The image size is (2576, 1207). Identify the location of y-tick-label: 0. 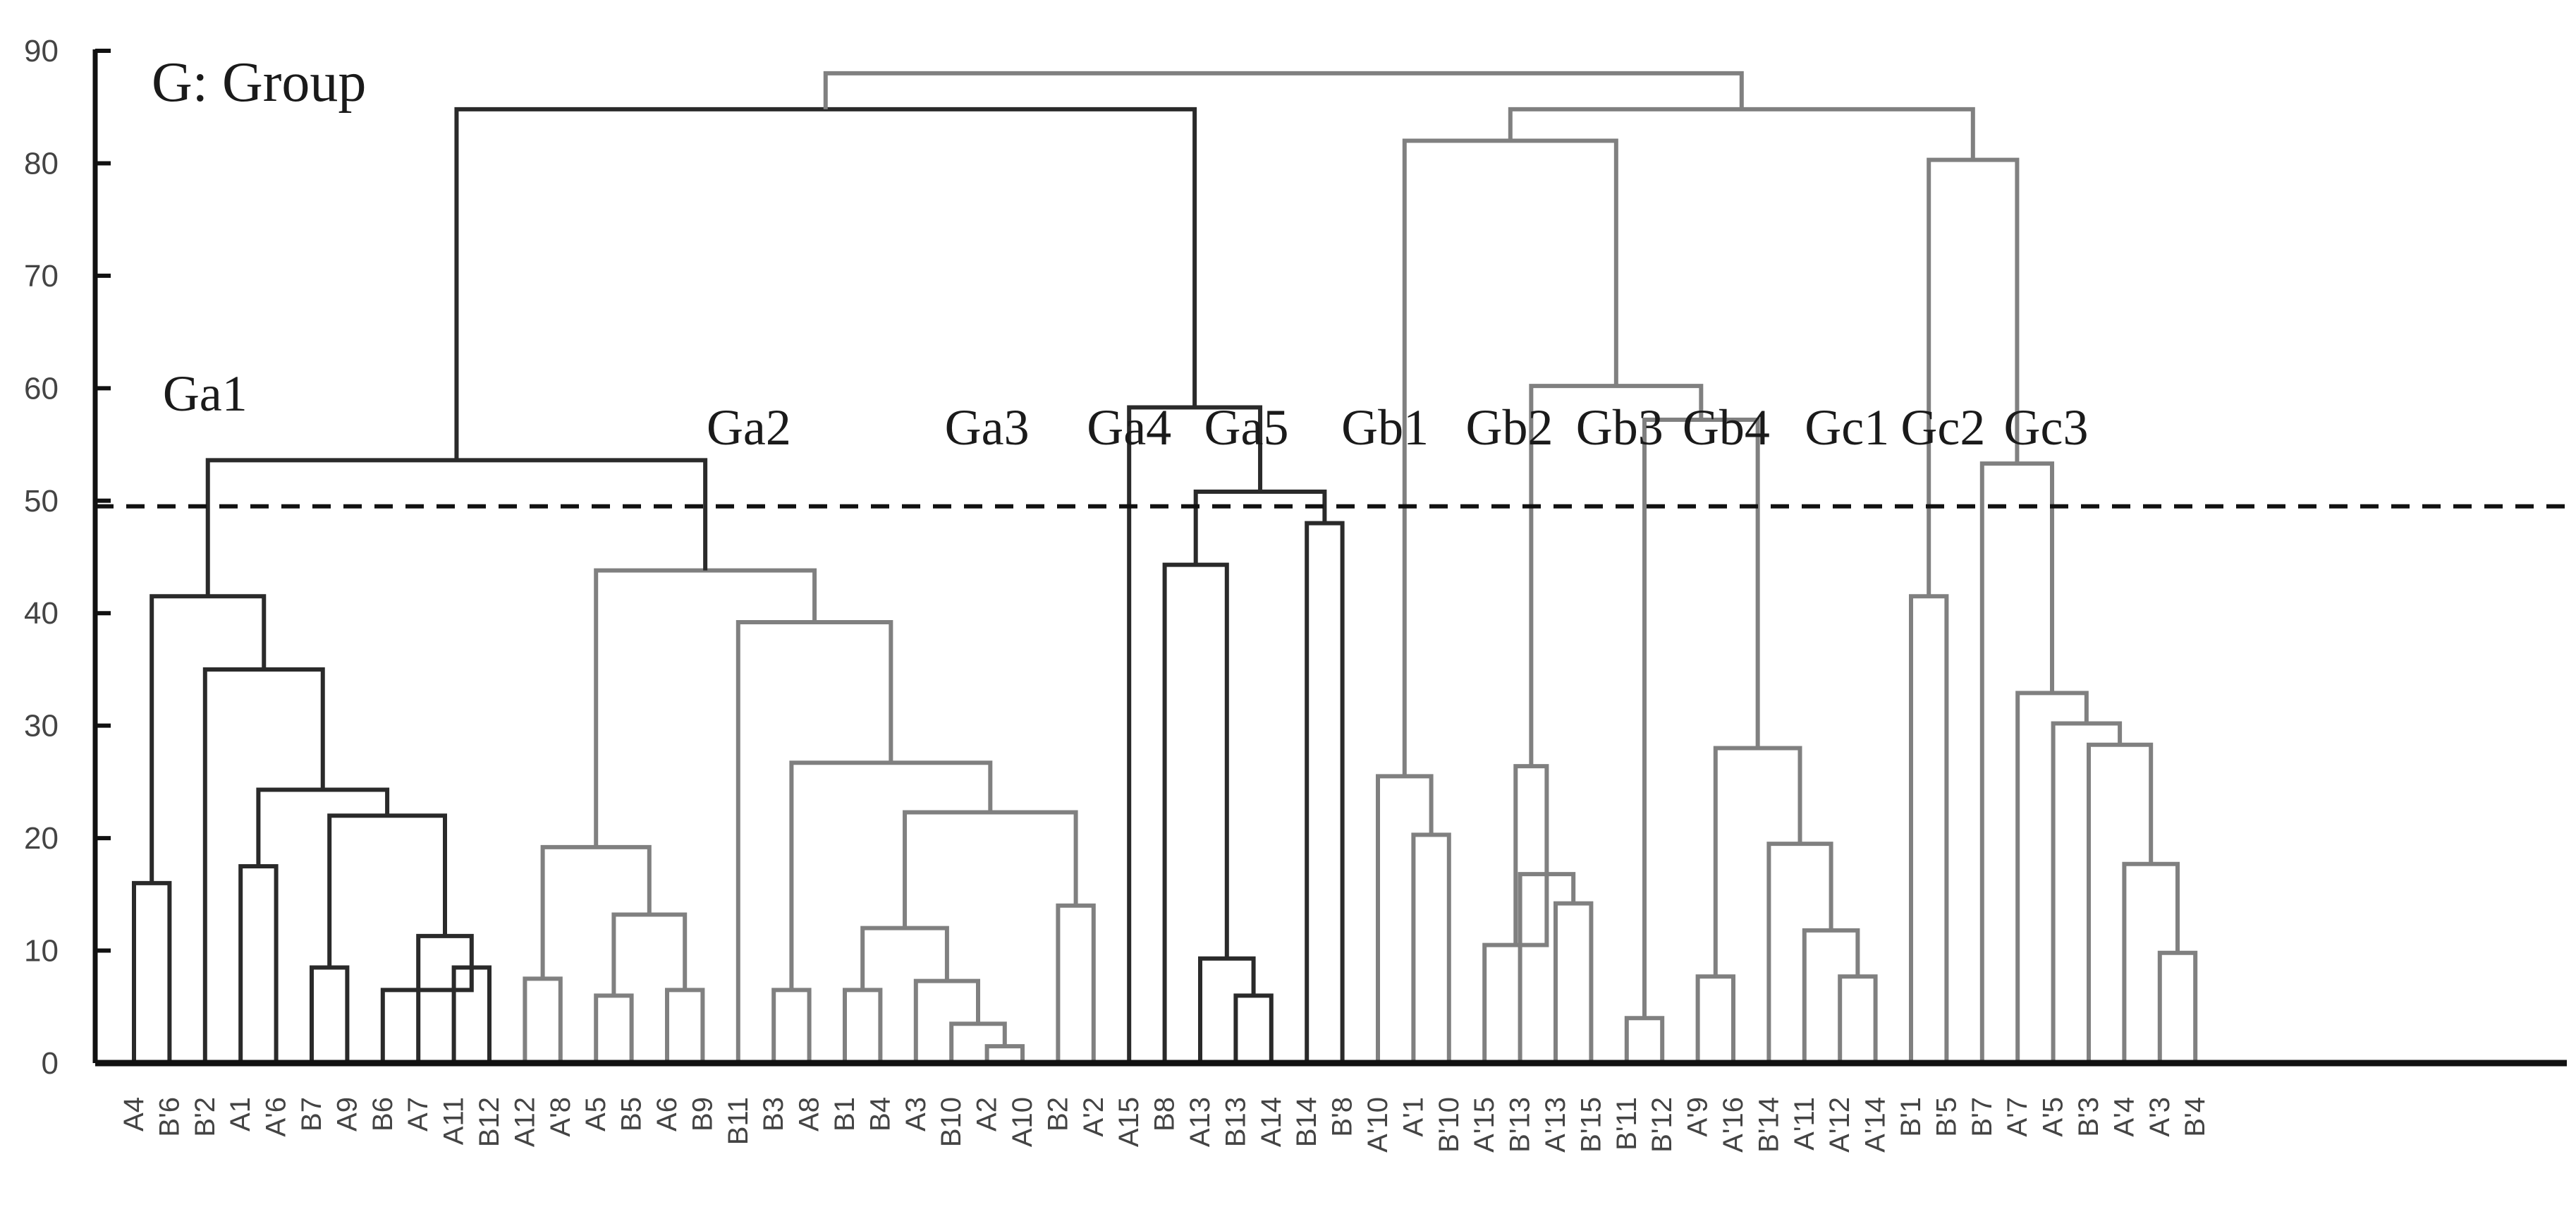
(50, 1063).